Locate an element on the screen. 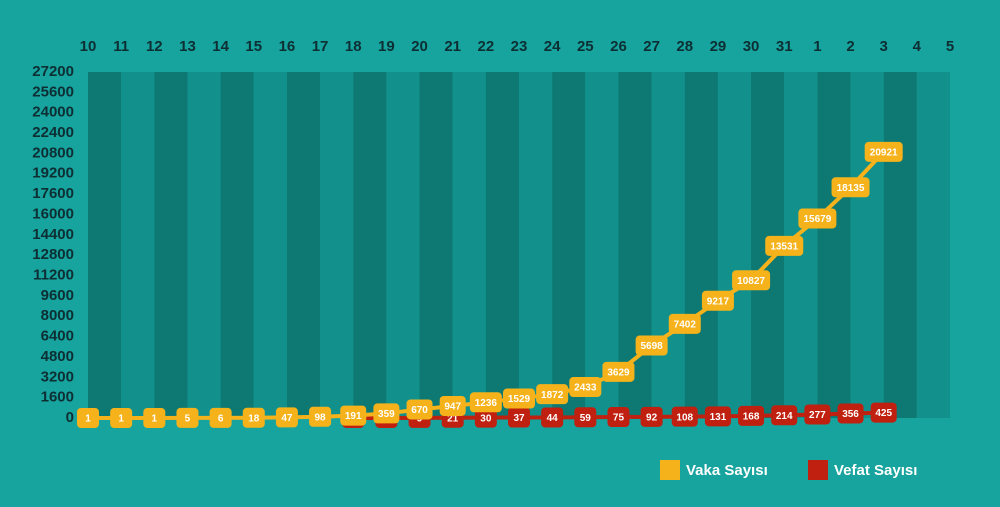 The image size is (1000, 507). y-tick-label: 22400 is located at coordinates (53, 132).